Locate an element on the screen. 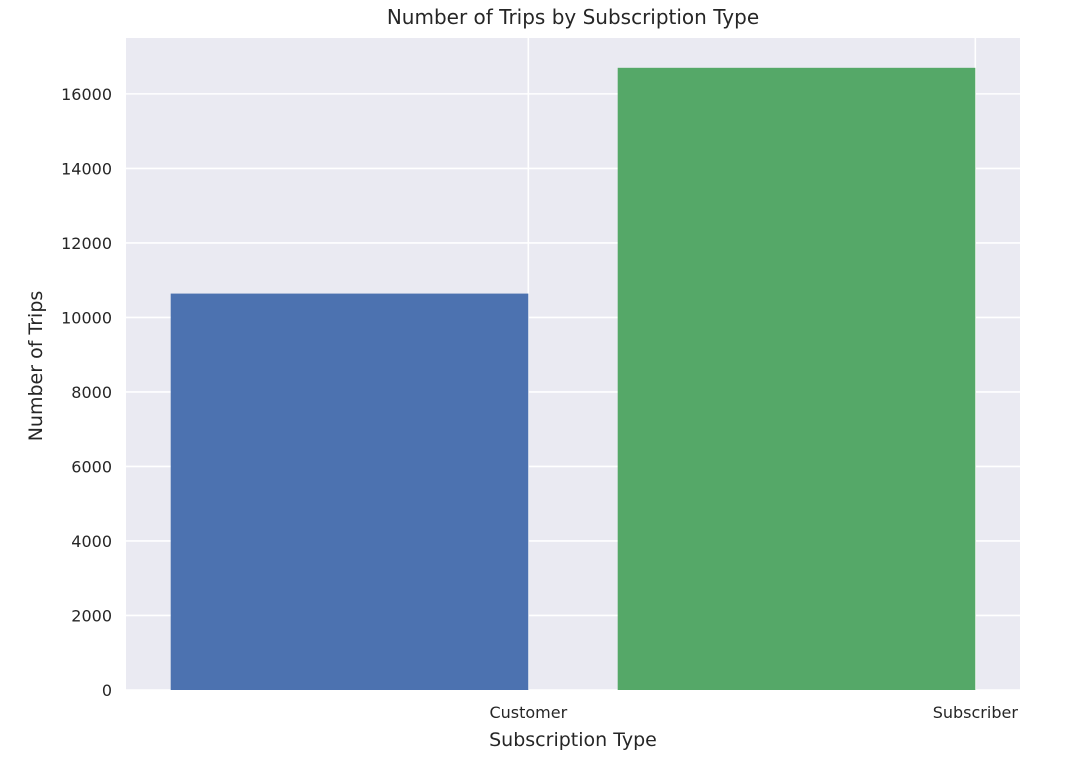 The width and height of the screenshot is (1078, 772). y-tick-label: 12000 is located at coordinates (86, 243).